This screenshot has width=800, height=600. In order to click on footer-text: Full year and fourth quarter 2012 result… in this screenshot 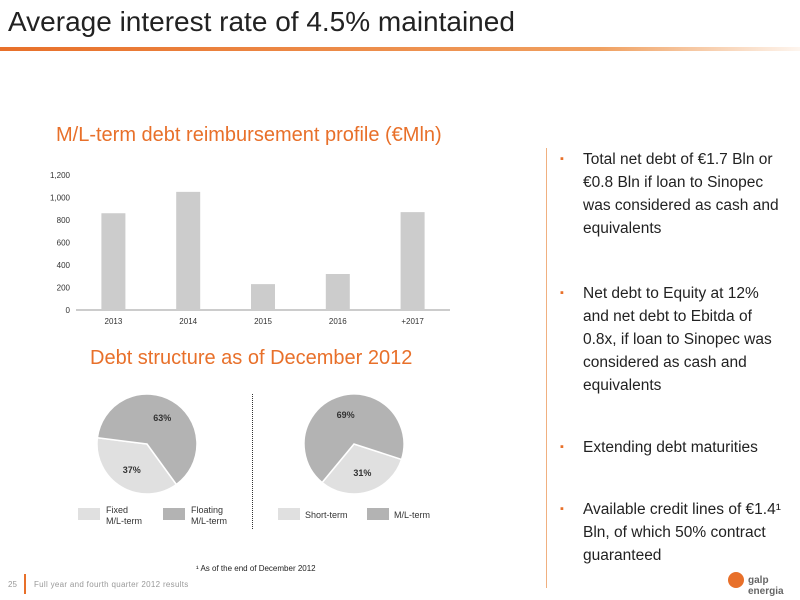, I will do `click(111, 584)`.